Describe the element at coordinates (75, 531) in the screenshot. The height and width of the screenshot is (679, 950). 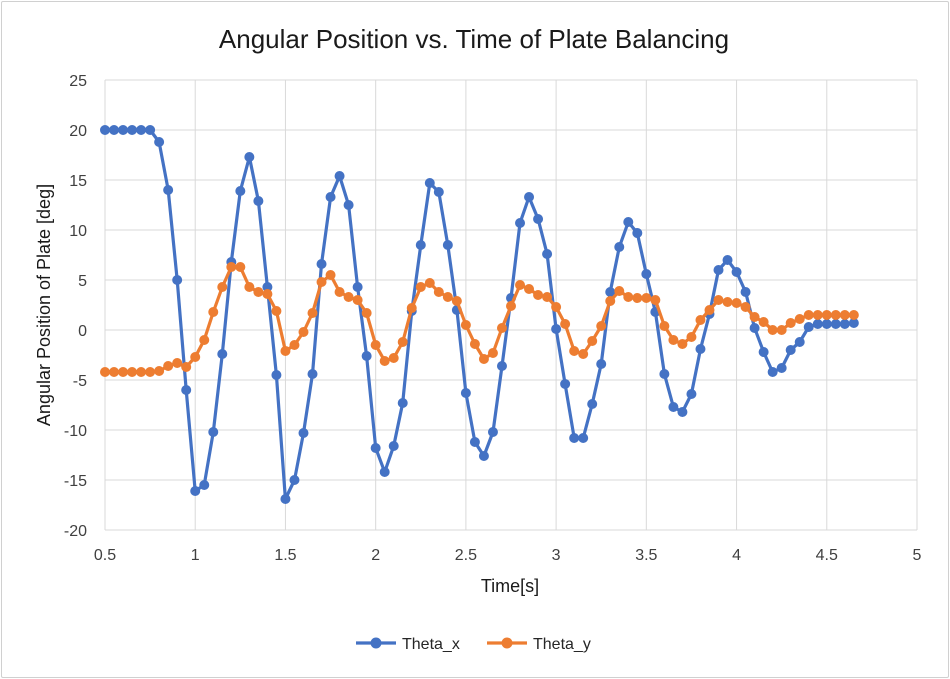
I see `y-tick-label: -20` at that location.